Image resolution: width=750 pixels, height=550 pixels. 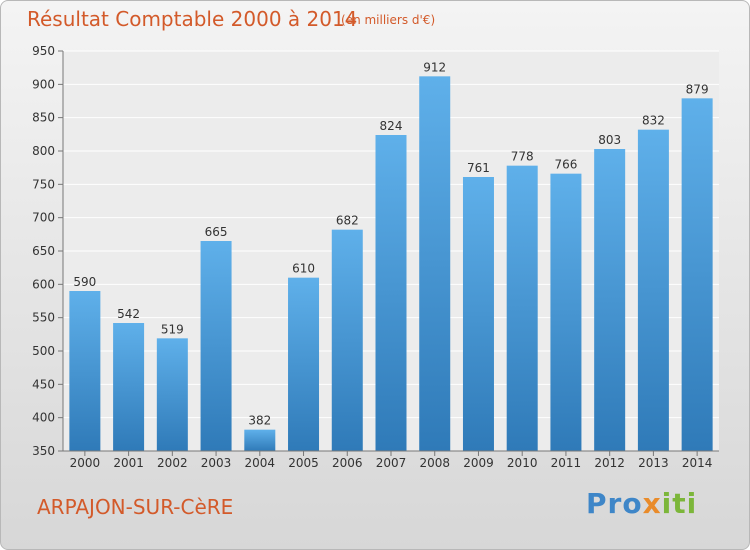 I want to click on data-label: 542, so click(x=128, y=314).